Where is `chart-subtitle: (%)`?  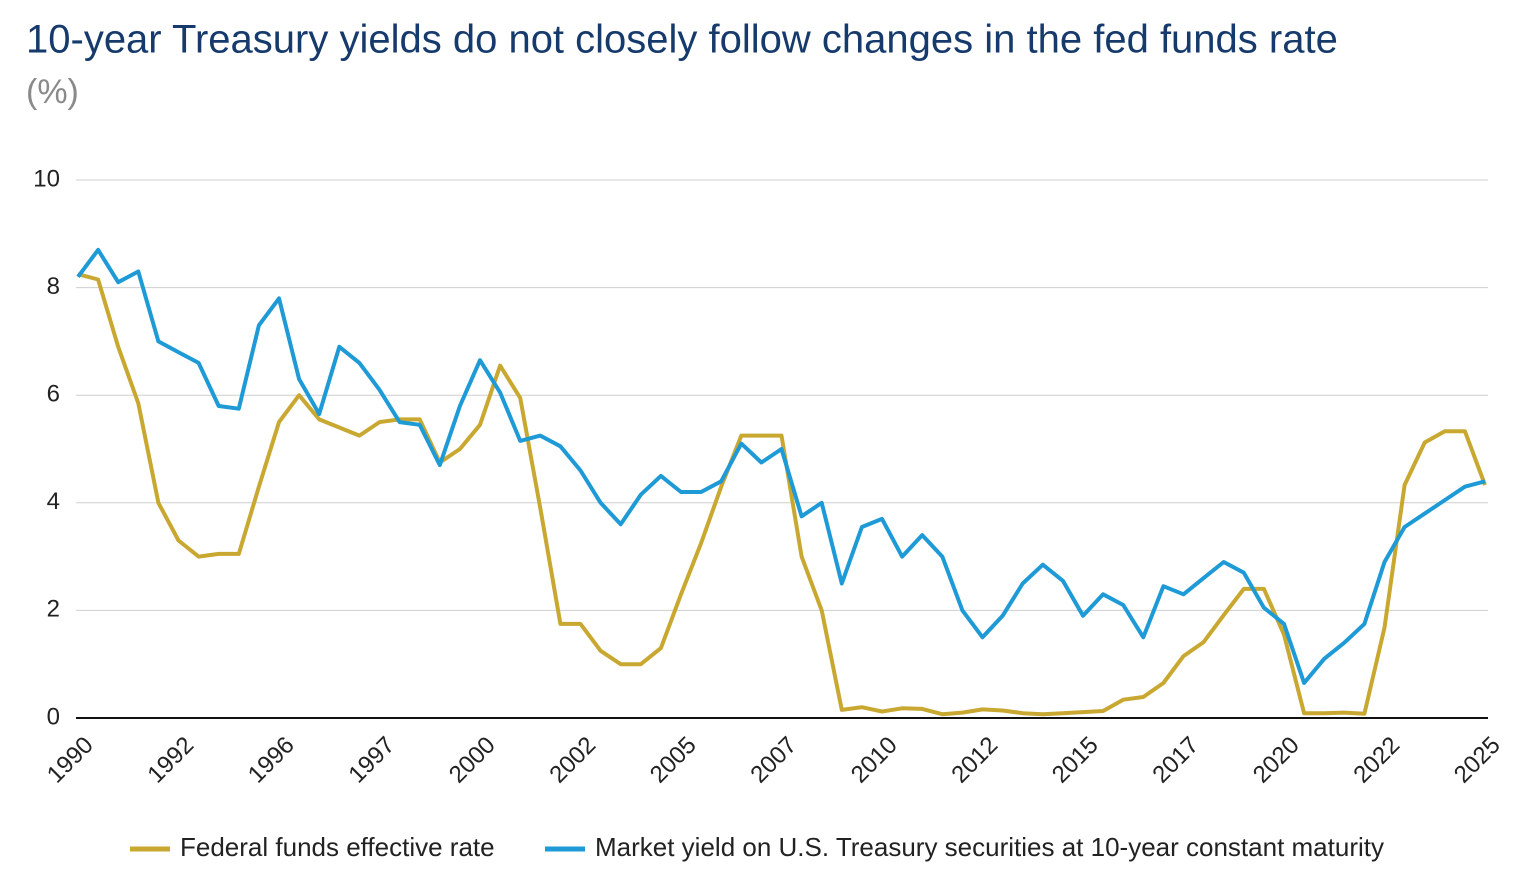
chart-subtitle: (%) is located at coordinates (52, 92).